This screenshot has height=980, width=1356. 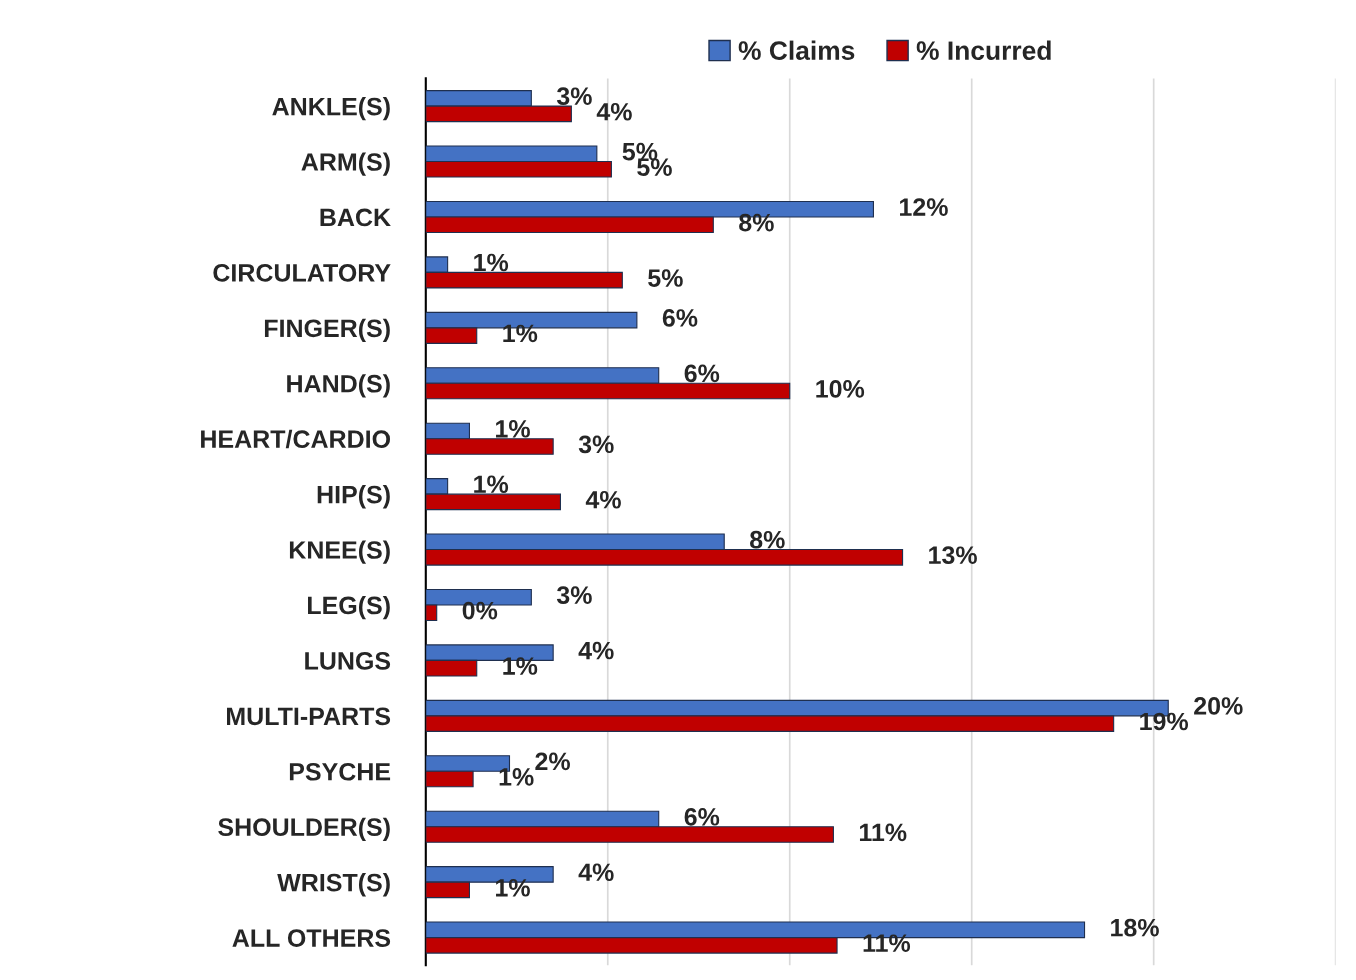 I want to click on data-label: 19%, so click(x=1164, y=721).